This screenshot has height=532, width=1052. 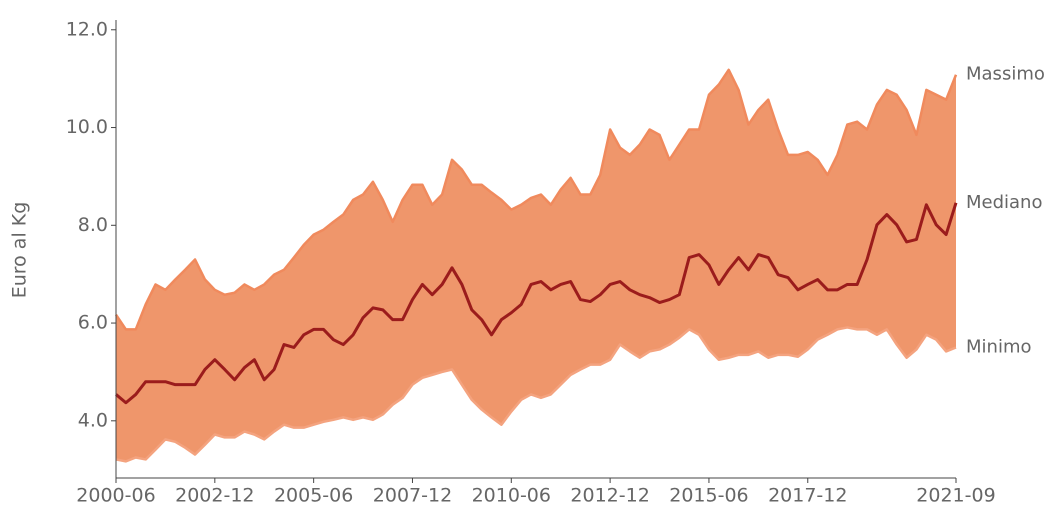 What do you see at coordinates (1005, 74) in the screenshot?
I see `series-label: Massimo` at bounding box center [1005, 74].